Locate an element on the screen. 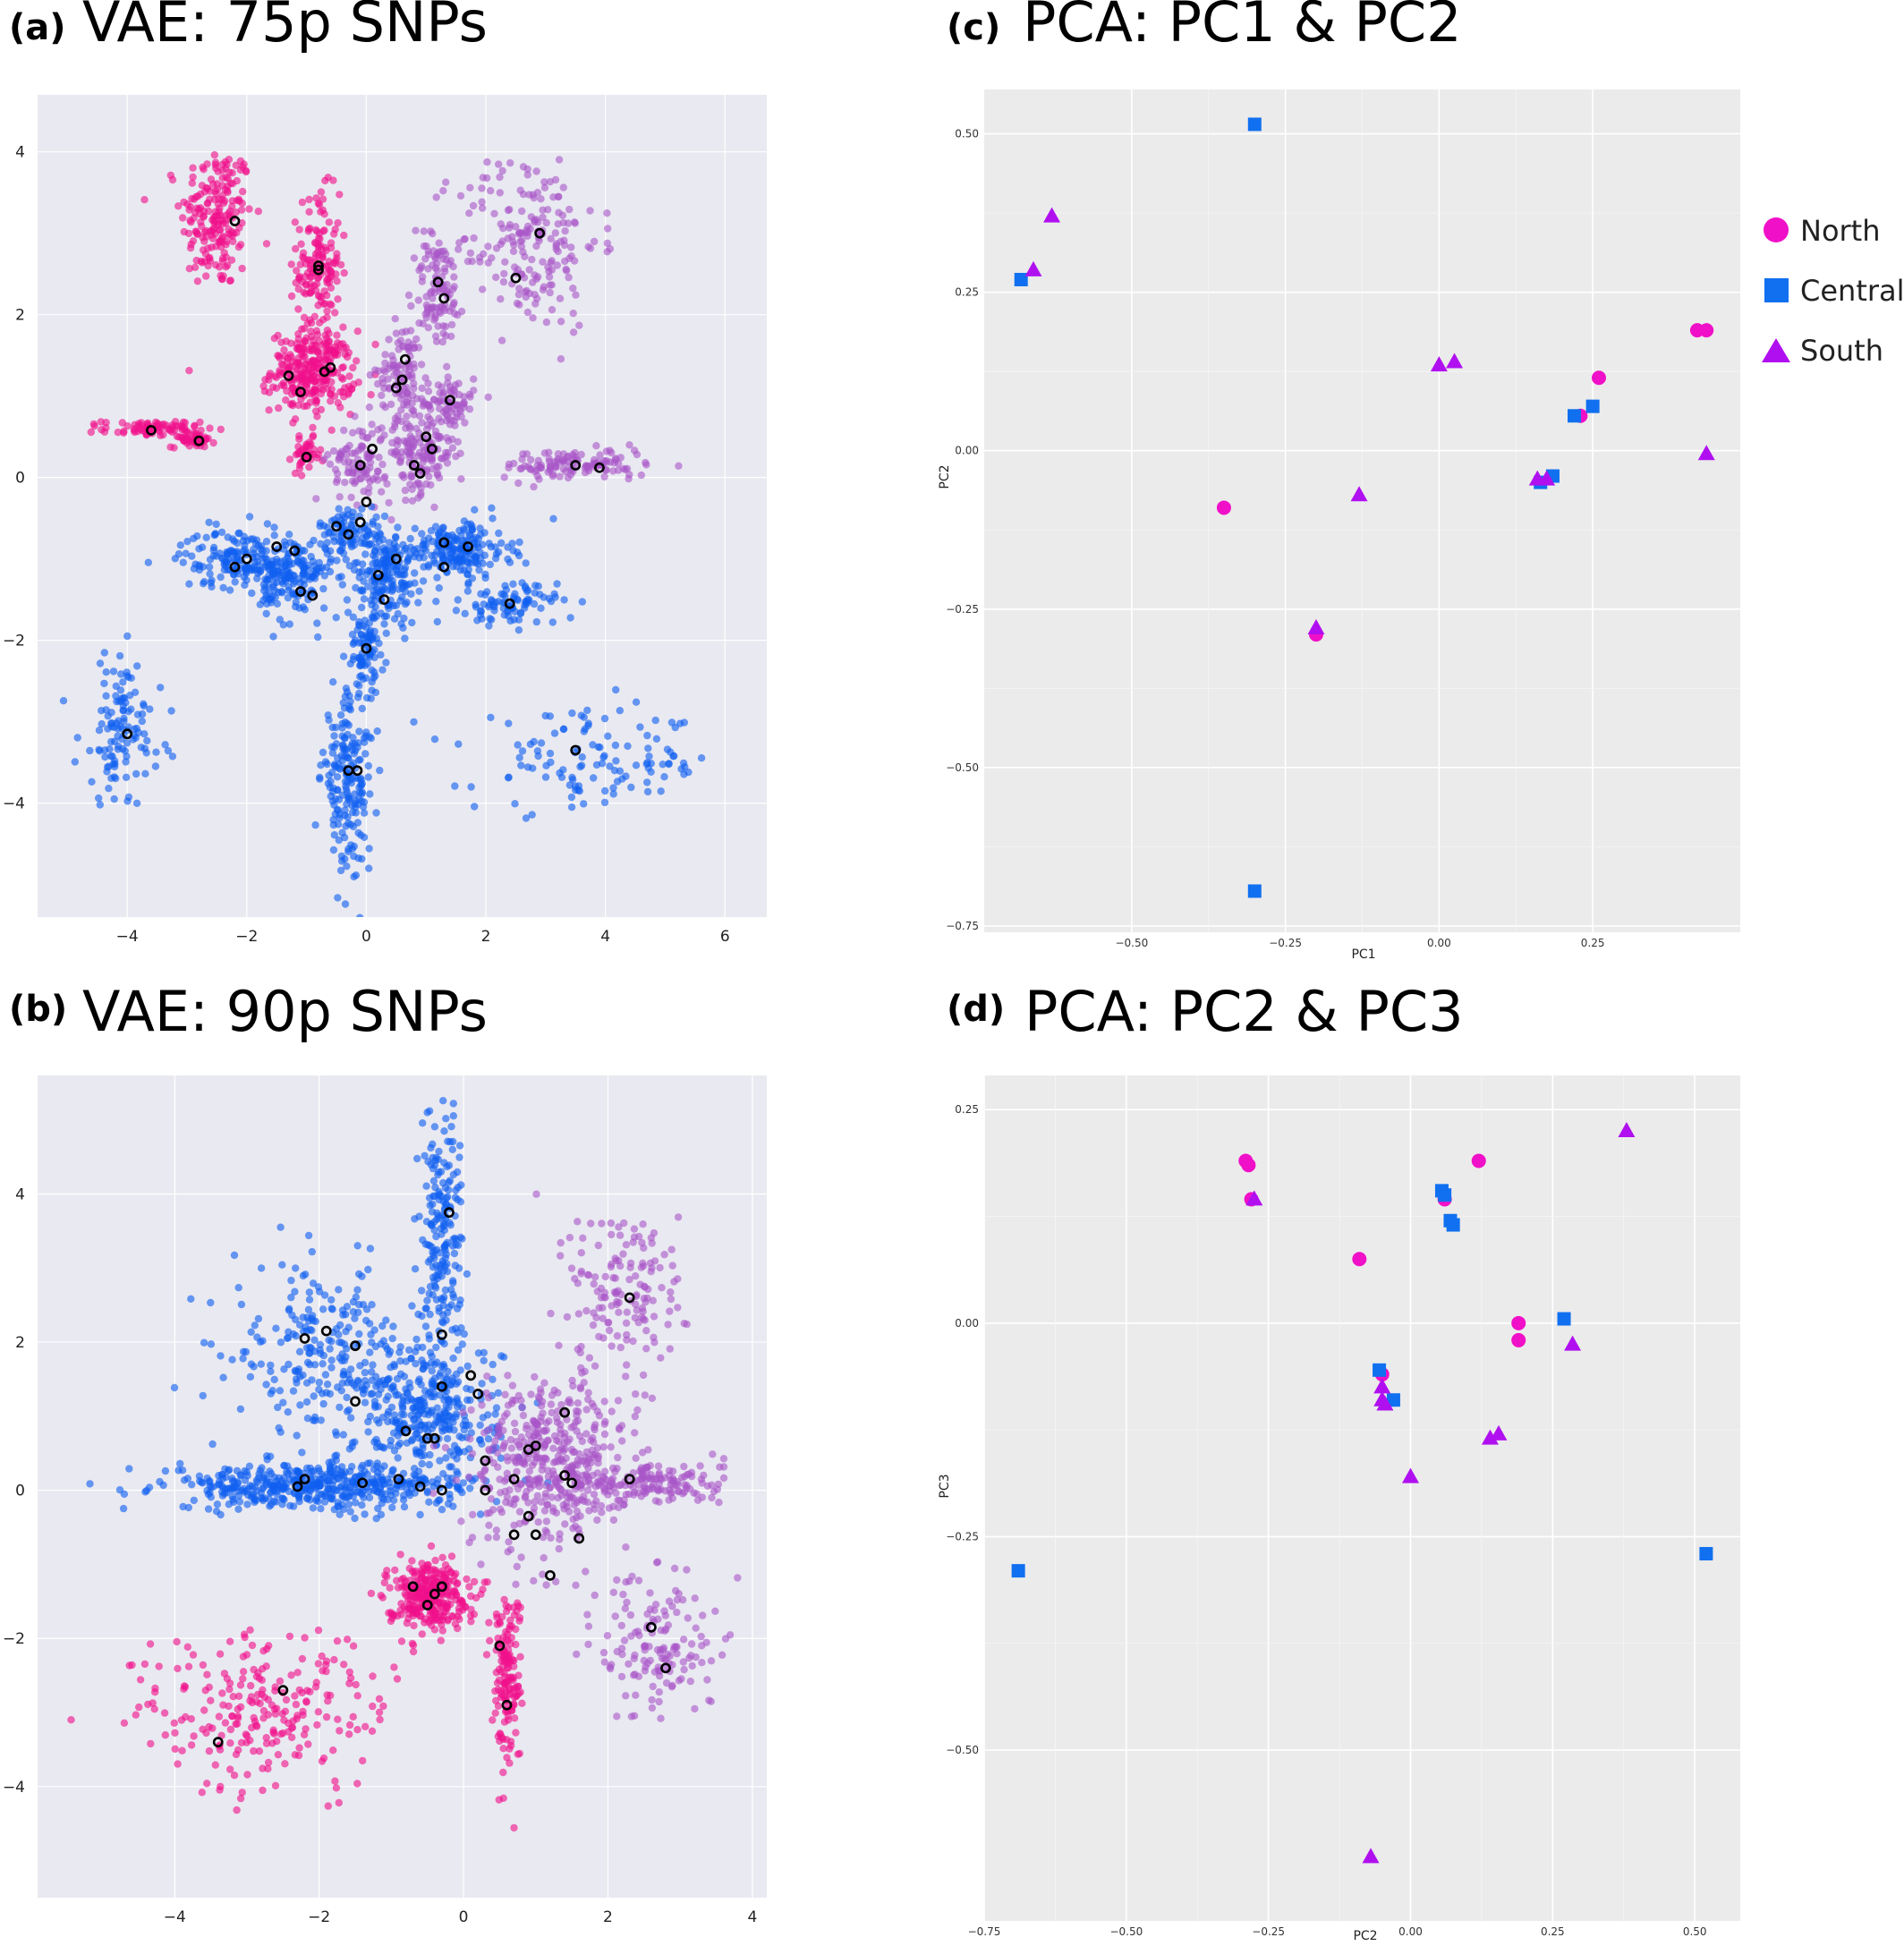  y-tick-label: −4 is located at coordinates (14, 804).